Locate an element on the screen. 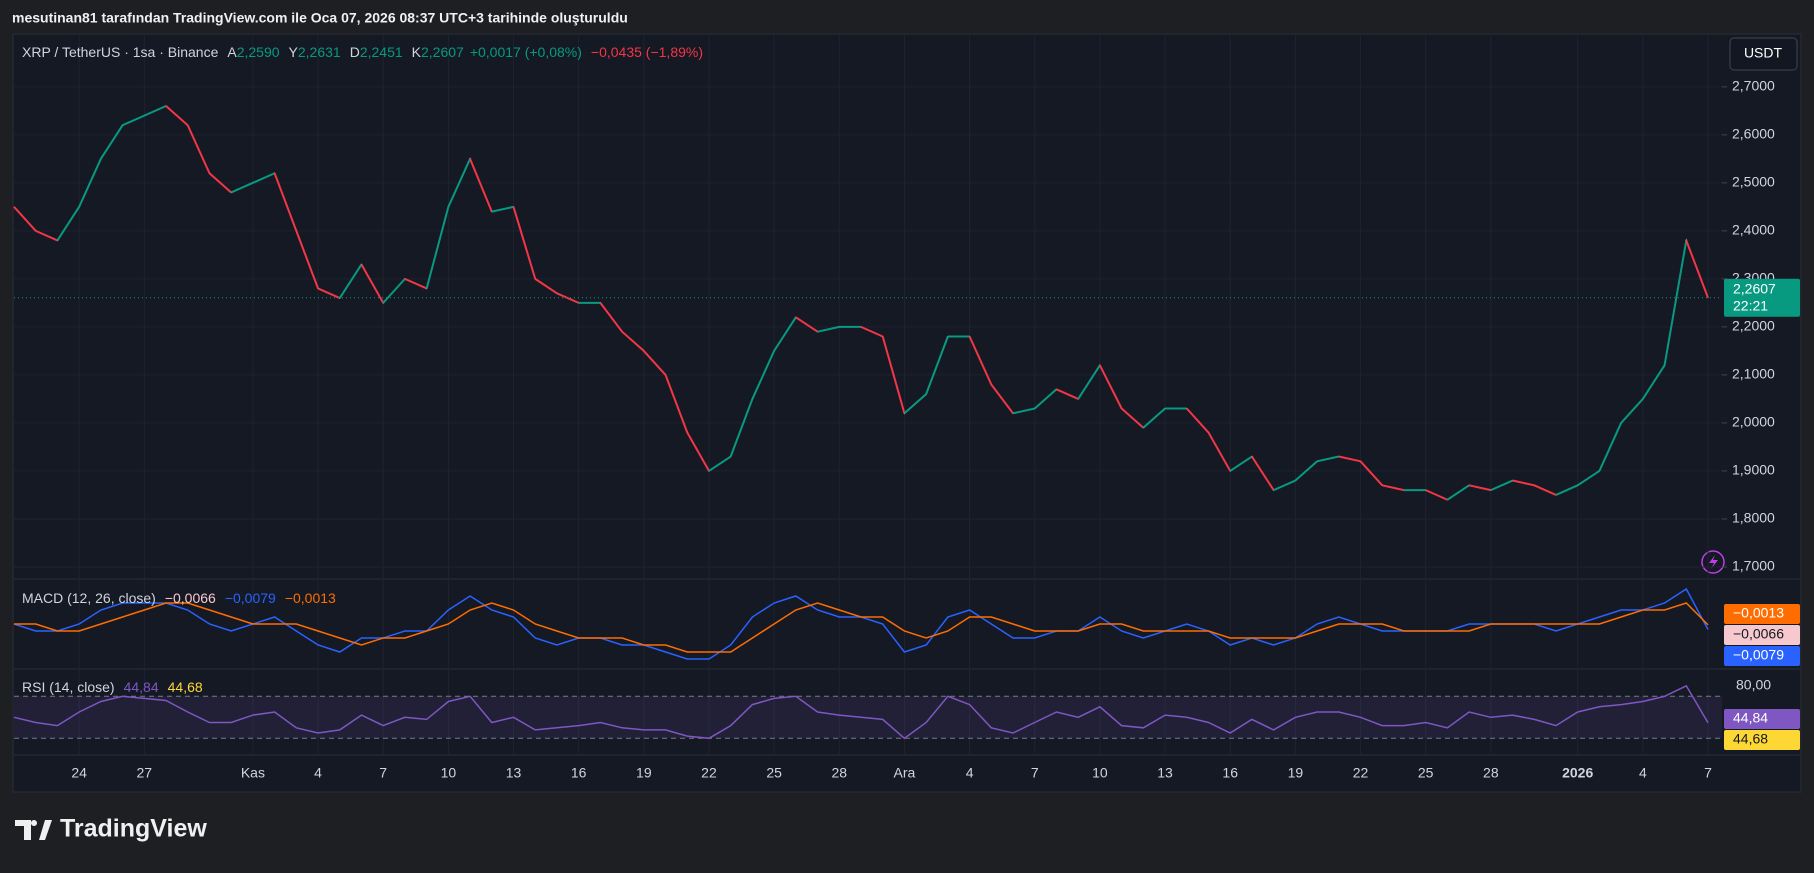 The width and height of the screenshot is (1814, 873). series-line is located at coordinates (861, 712).